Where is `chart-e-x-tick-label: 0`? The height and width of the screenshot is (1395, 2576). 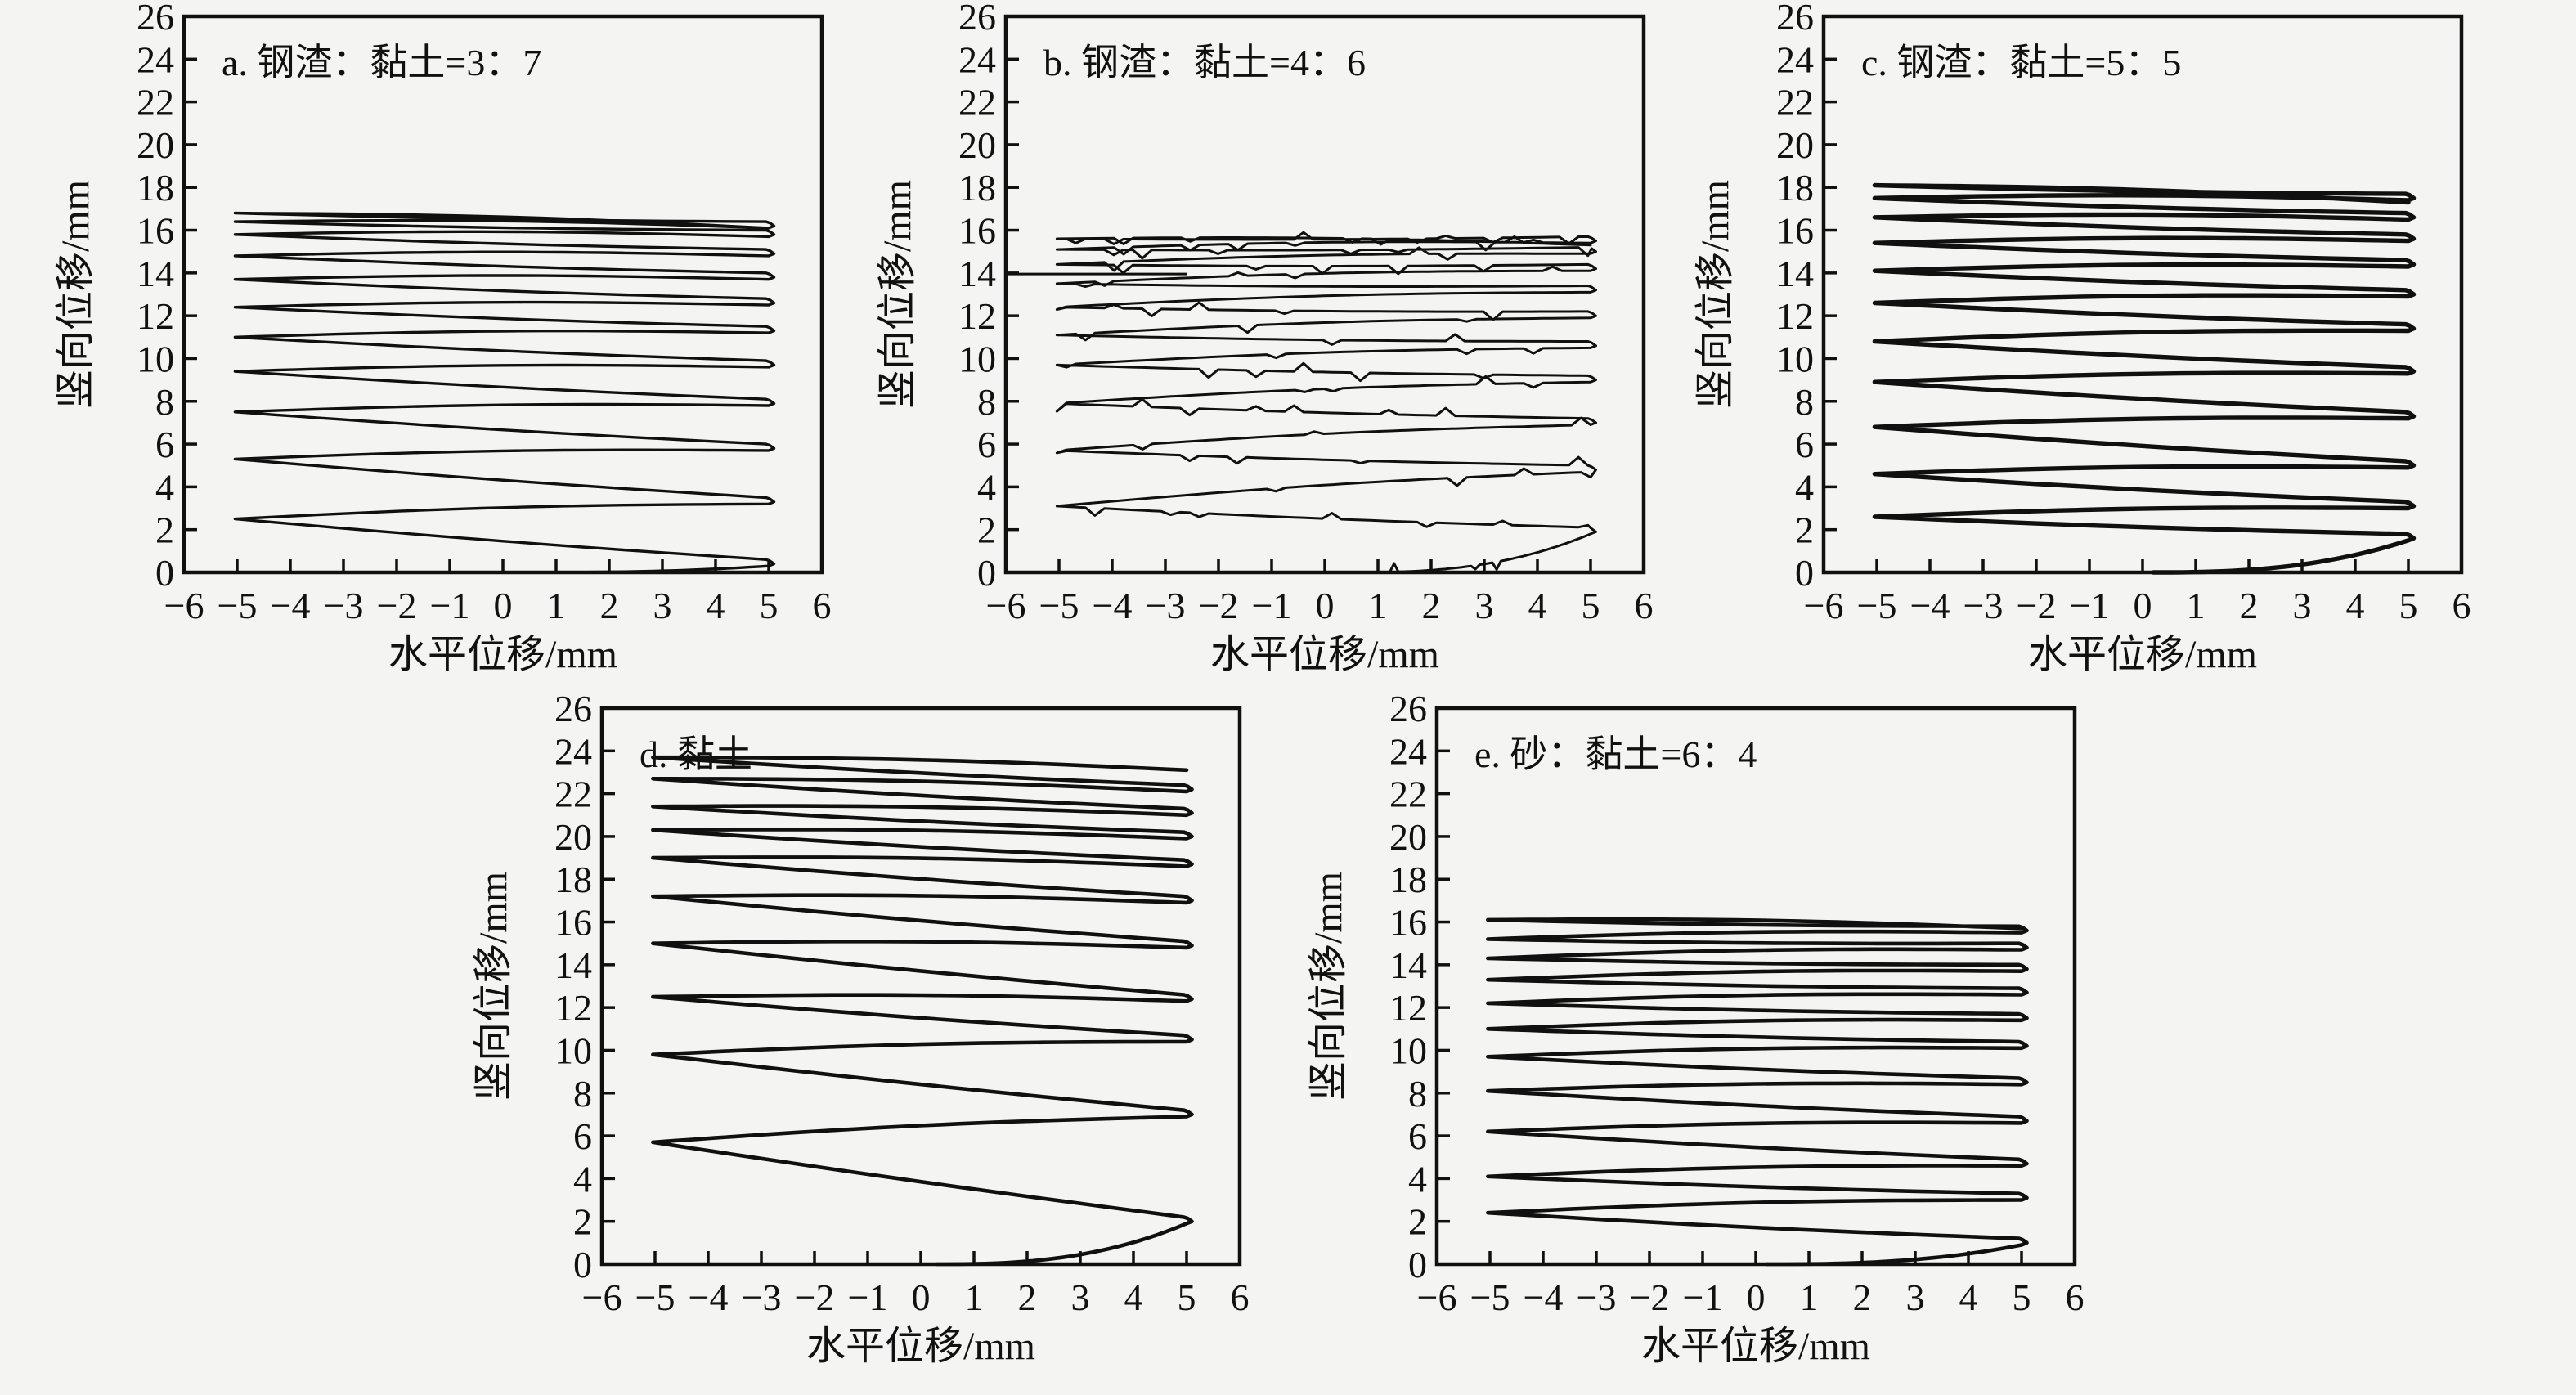
chart-e-x-tick-label: 0 is located at coordinates (1757, 1297).